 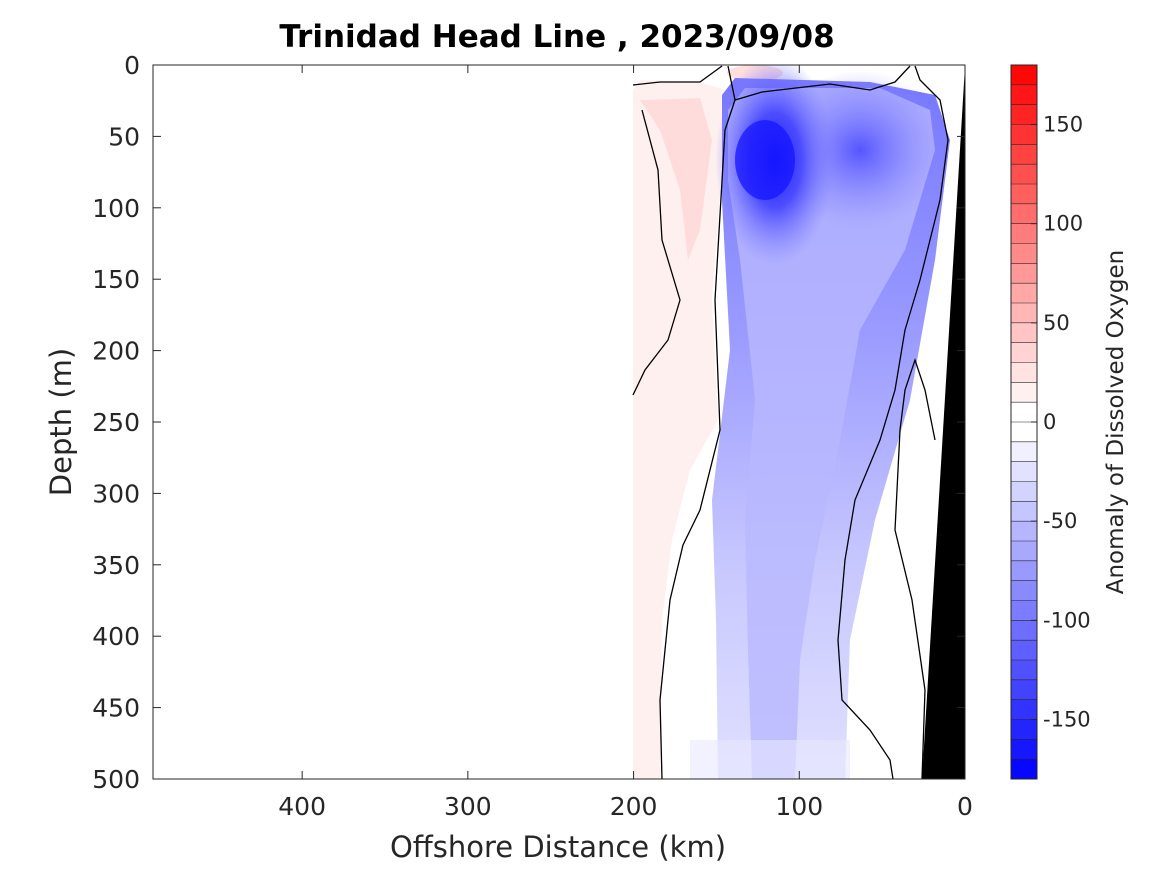 What do you see at coordinates (116, 279) in the screenshot?
I see `y-tick-label: 150` at bounding box center [116, 279].